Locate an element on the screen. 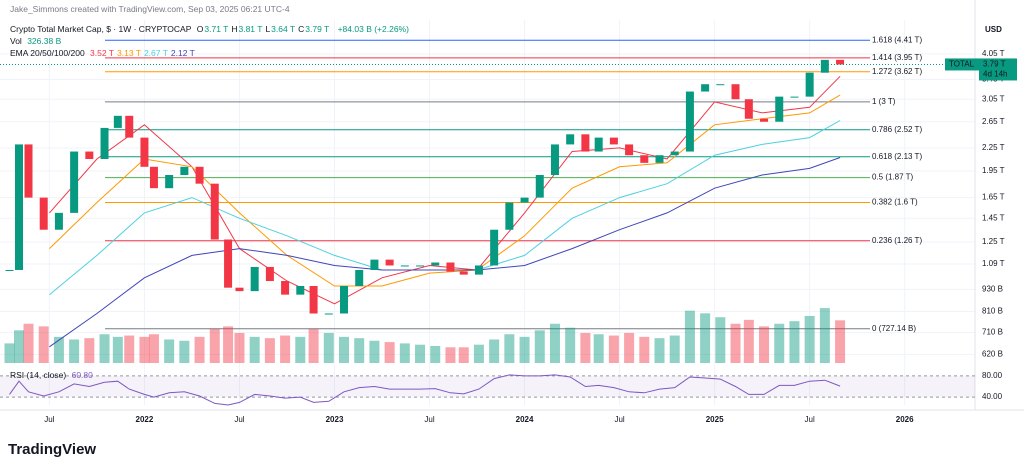 This screenshot has width=1024, height=471. y-tick-label: 1.09 T is located at coordinates (993, 263).